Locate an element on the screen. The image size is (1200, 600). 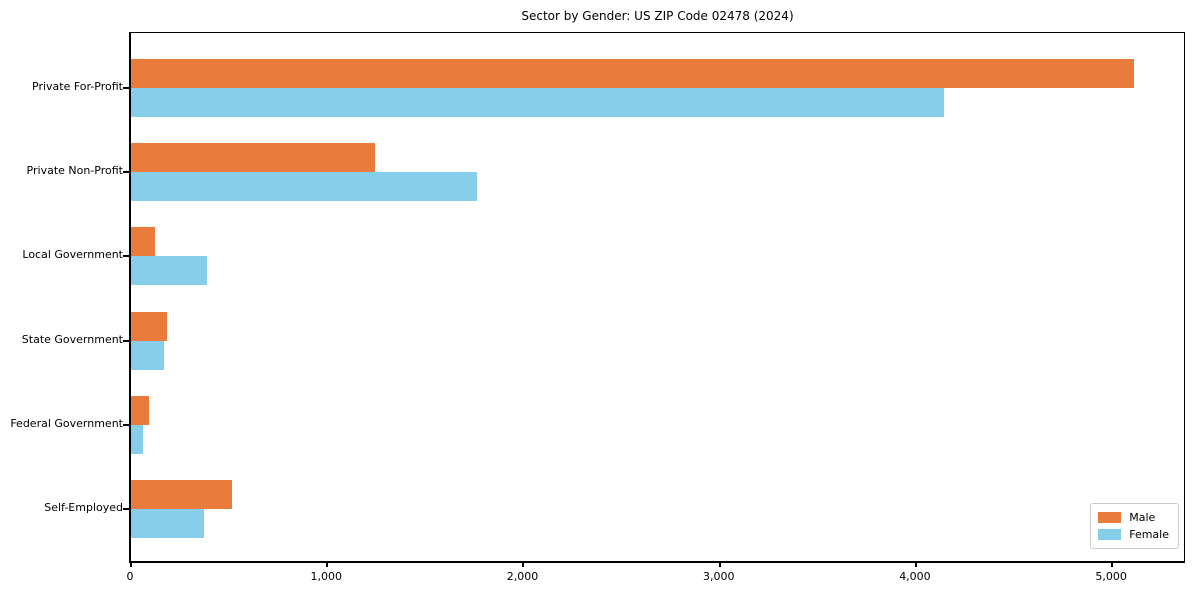
x-label-1: 1,000 is located at coordinates (326, 576).